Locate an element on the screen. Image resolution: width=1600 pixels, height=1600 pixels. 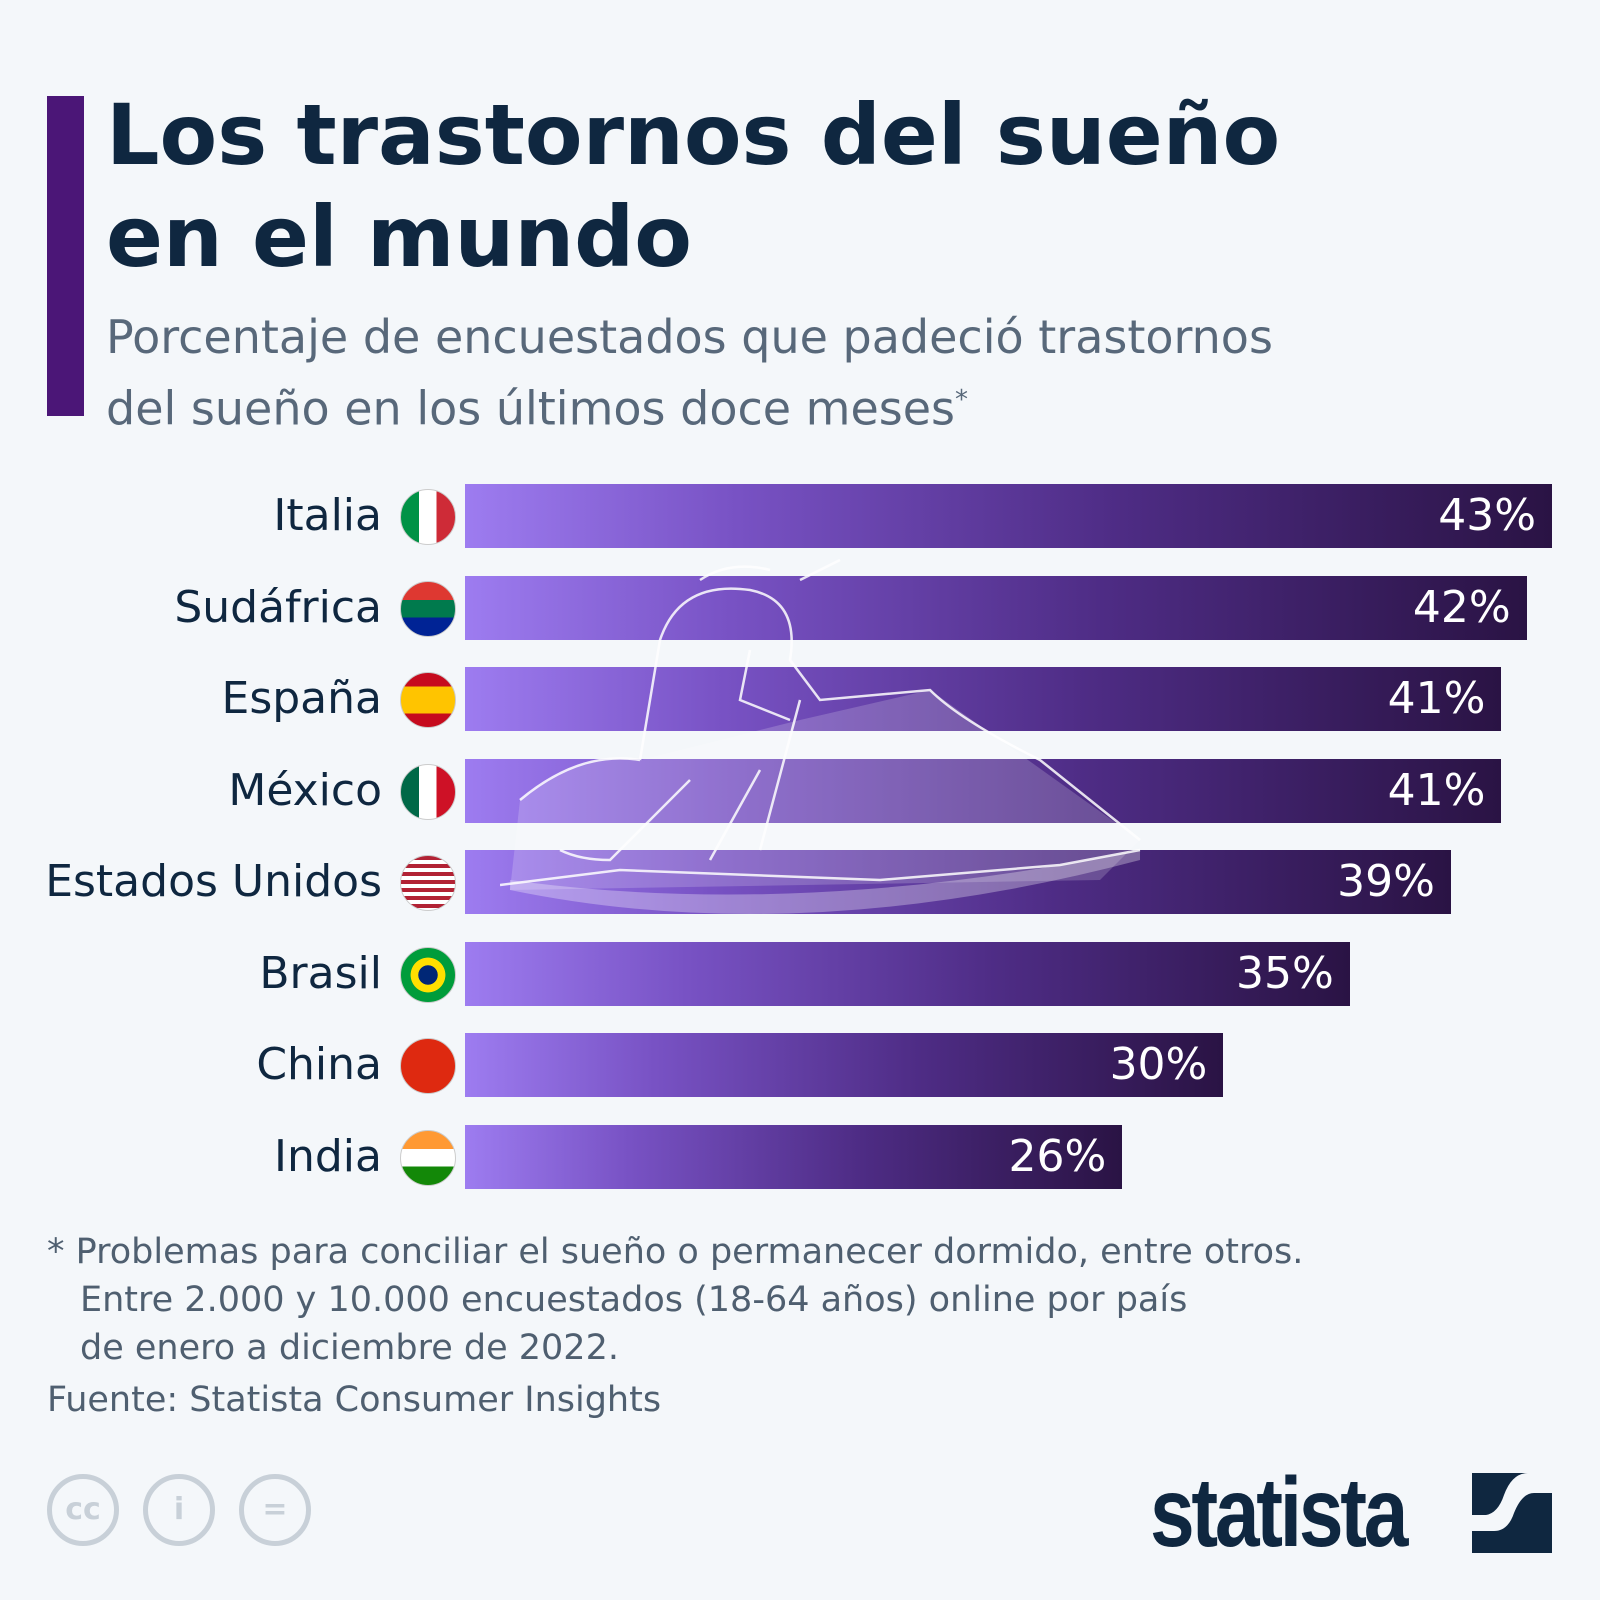
category-label: Sudáfrica is located at coordinates (278, 607).